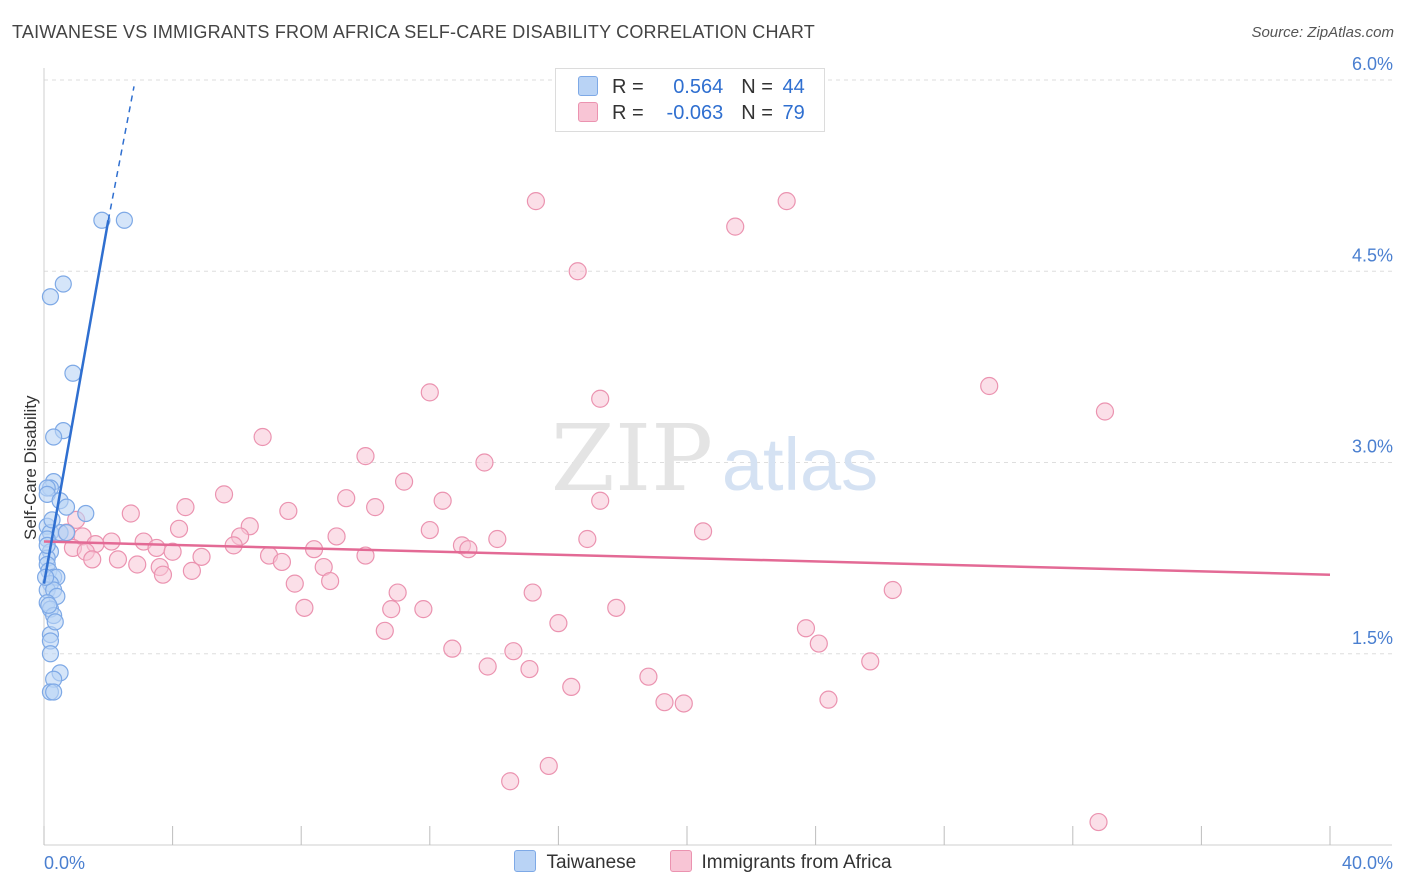 Image resolution: width=1406 pixels, height=892 pixels. Describe the element at coordinates (1372, 64) in the screenshot. I see `y-tick-label: 6.0%` at that location.